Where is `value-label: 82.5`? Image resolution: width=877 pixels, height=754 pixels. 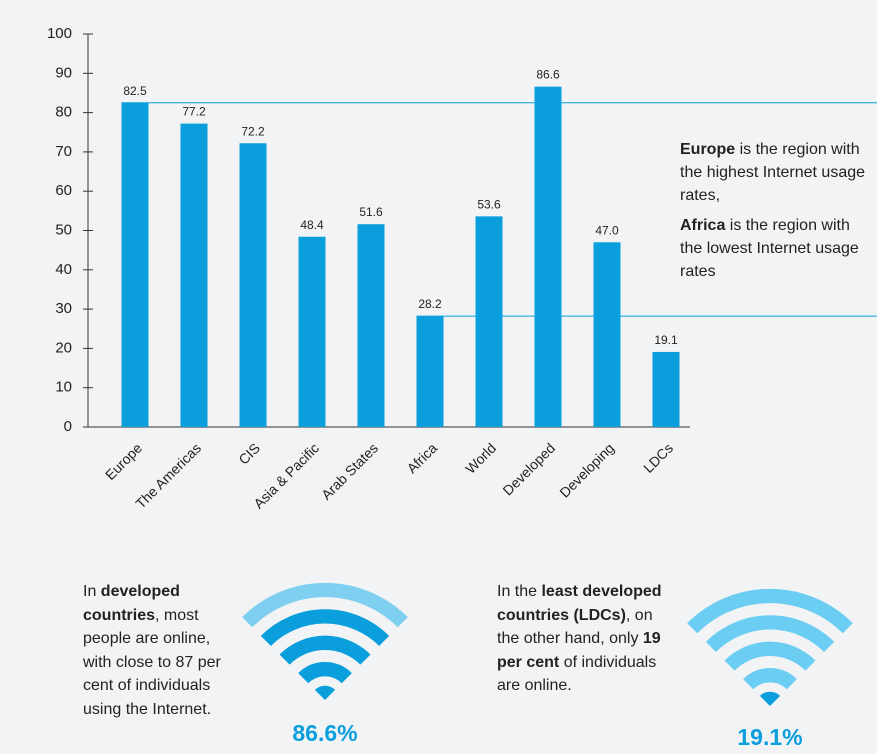 value-label: 82.5 is located at coordinates (135, 91).